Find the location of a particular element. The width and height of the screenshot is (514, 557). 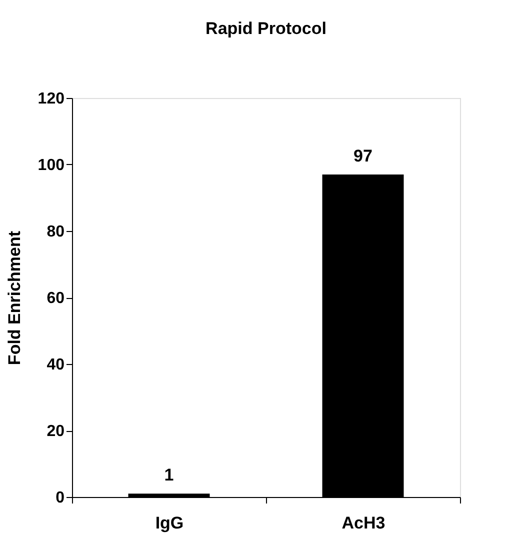

y-tick-label: 100 is located at coordinates (51, 165).